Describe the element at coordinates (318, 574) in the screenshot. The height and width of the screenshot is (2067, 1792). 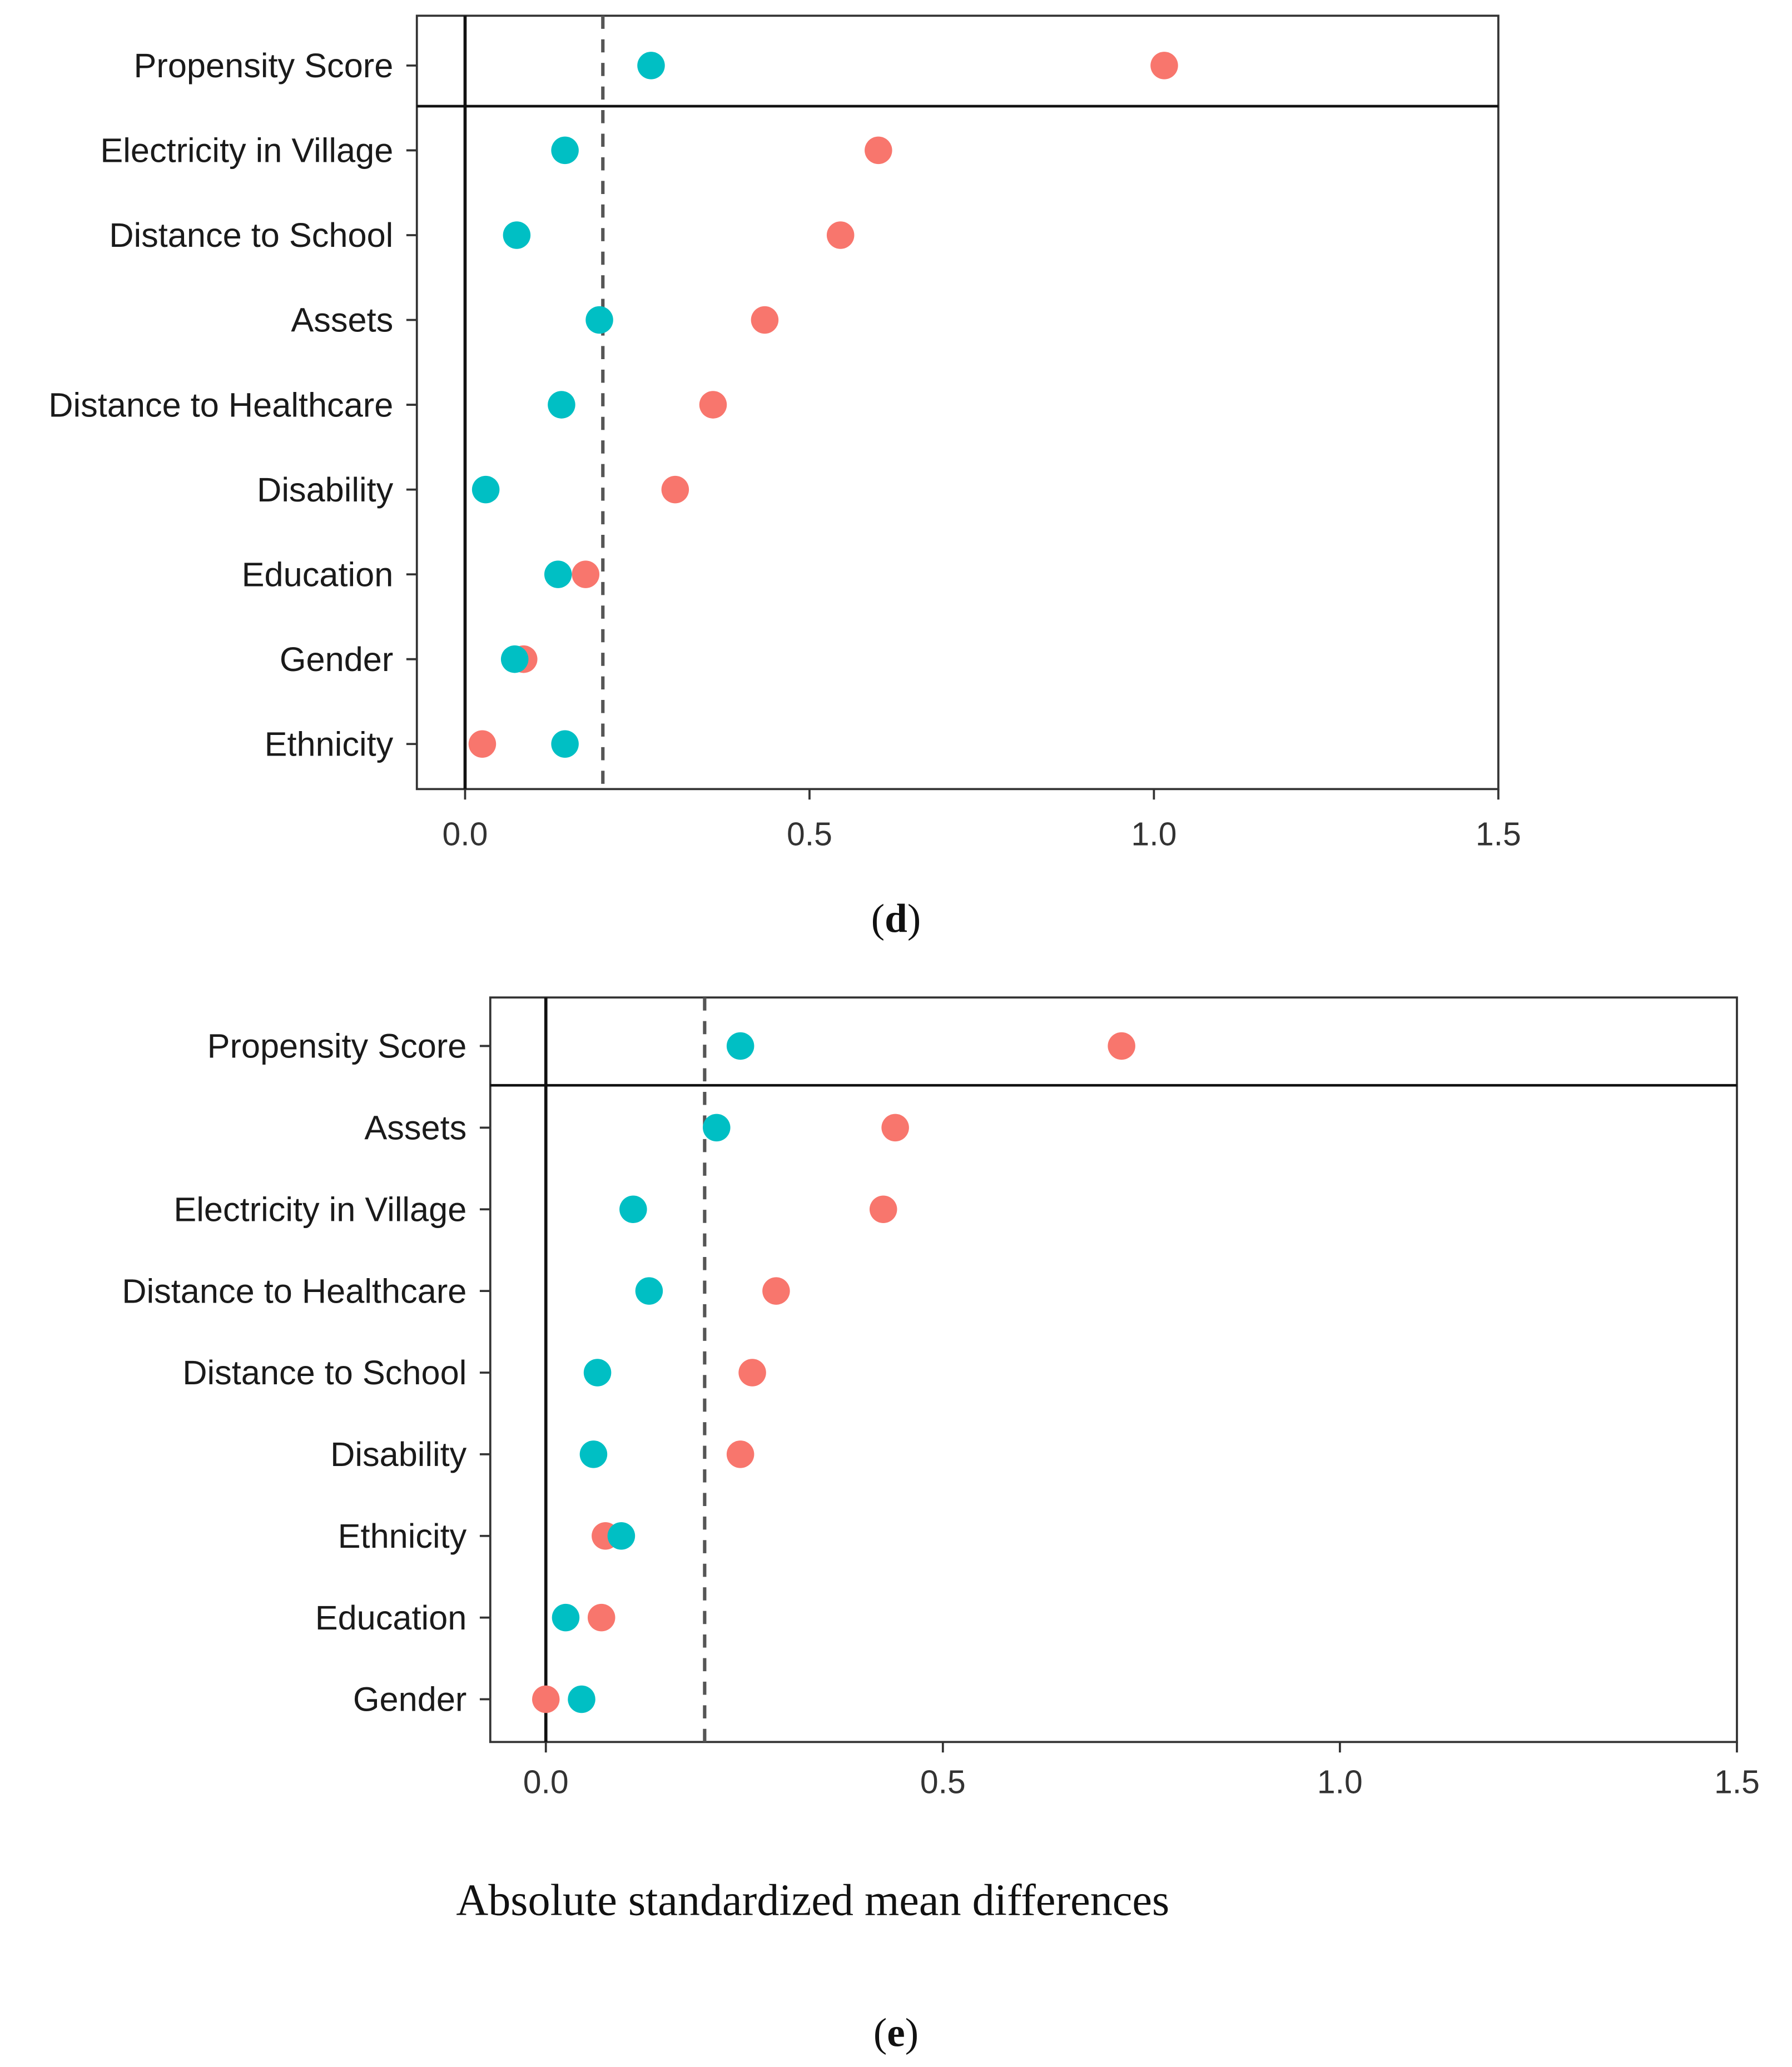
I see `y-label-d-education: Education` at that location.